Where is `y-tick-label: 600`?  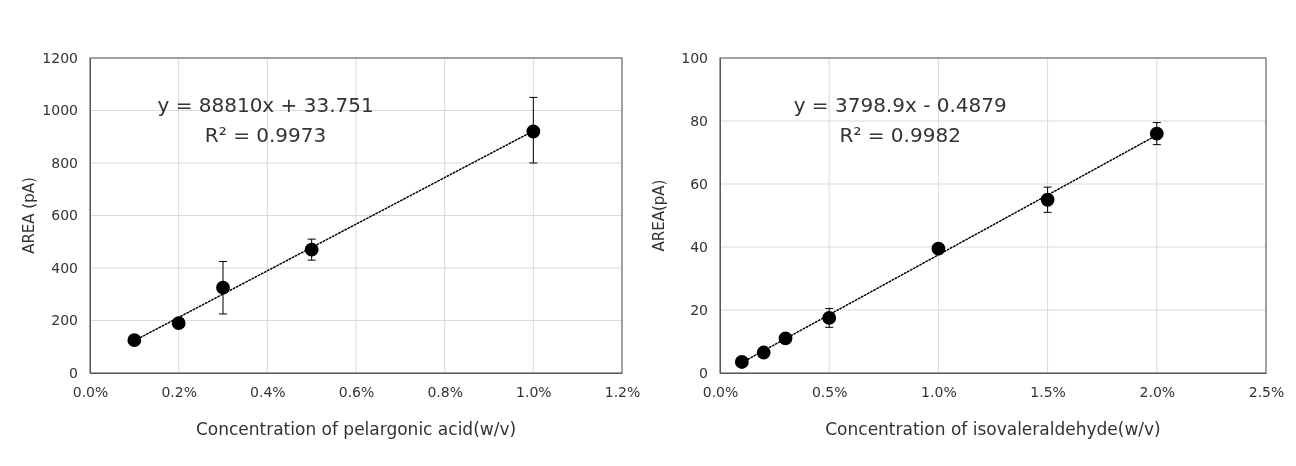
y-tick-label: 600 is located at coordinates (64, 215).